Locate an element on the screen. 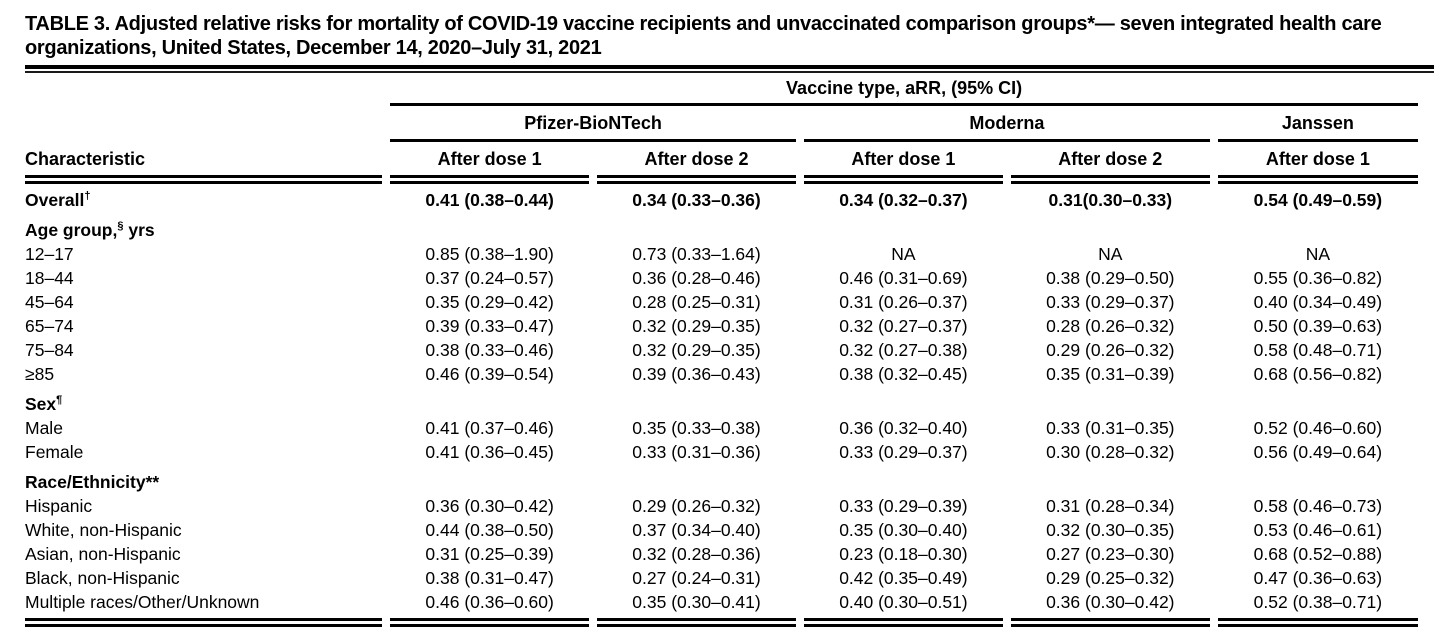  value-cell: 0.28 (0.25–0.31) is located at coordinates (696, 302).